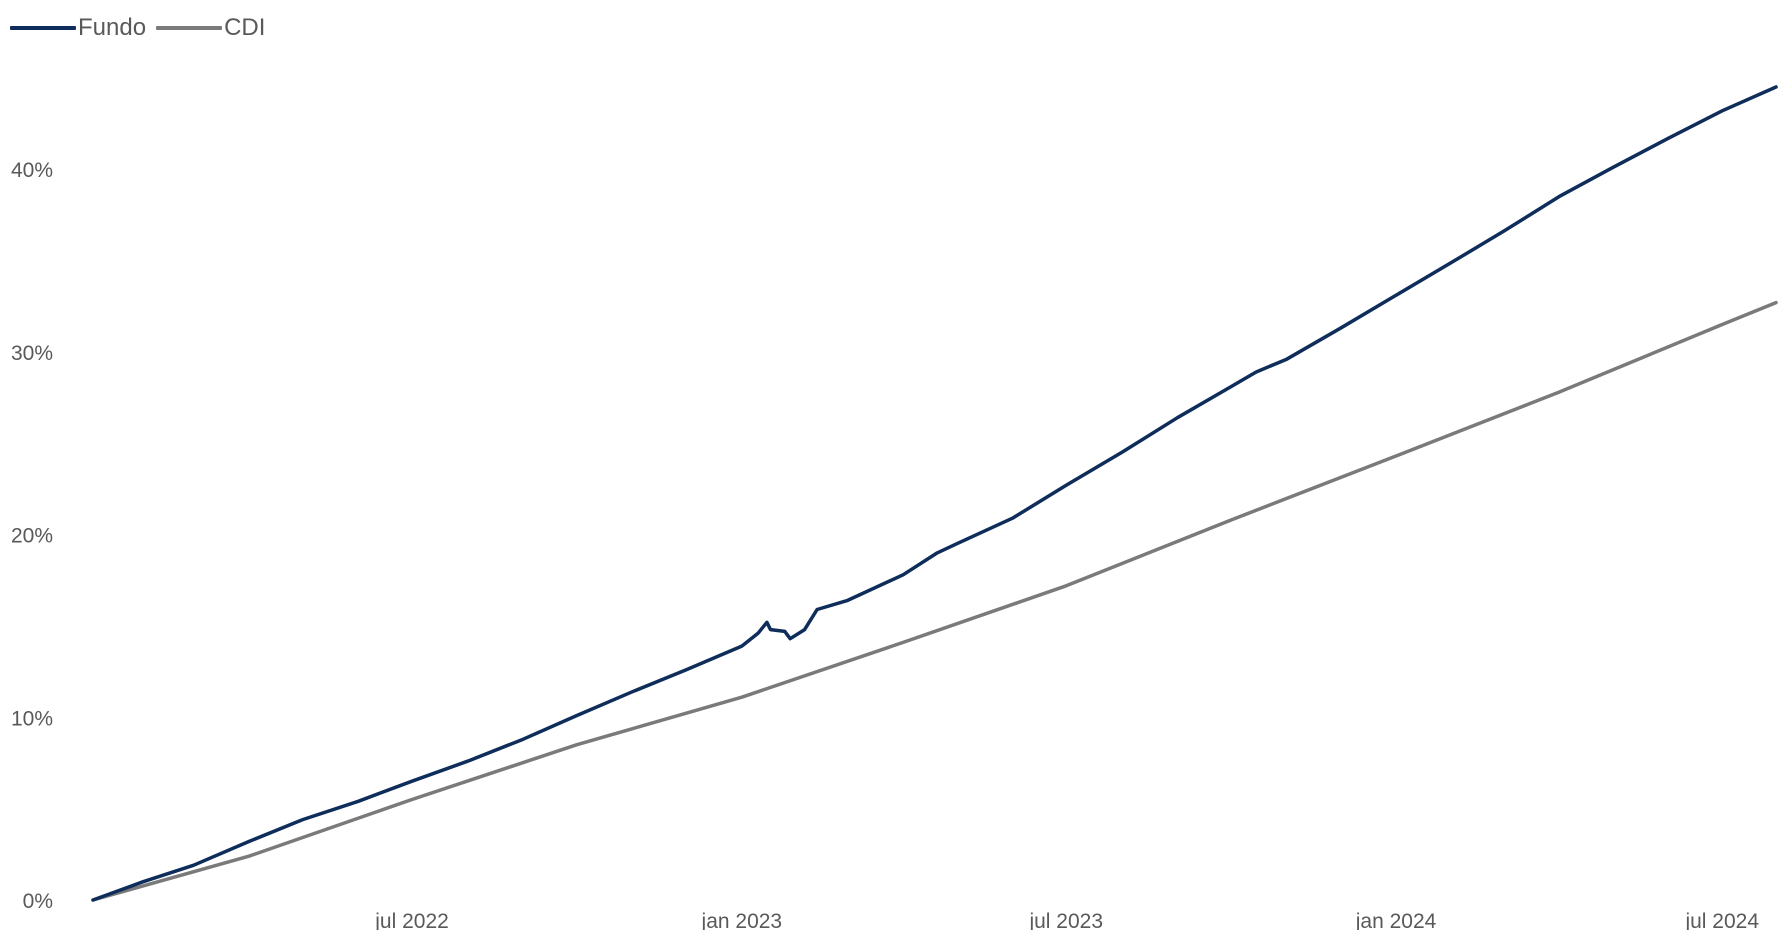 Image resolution: width=1780 pixels, height=935 pixels. Describe the element at coordinates (245, 27) in the screenshot. I see `legend-label: CDI` at that location.